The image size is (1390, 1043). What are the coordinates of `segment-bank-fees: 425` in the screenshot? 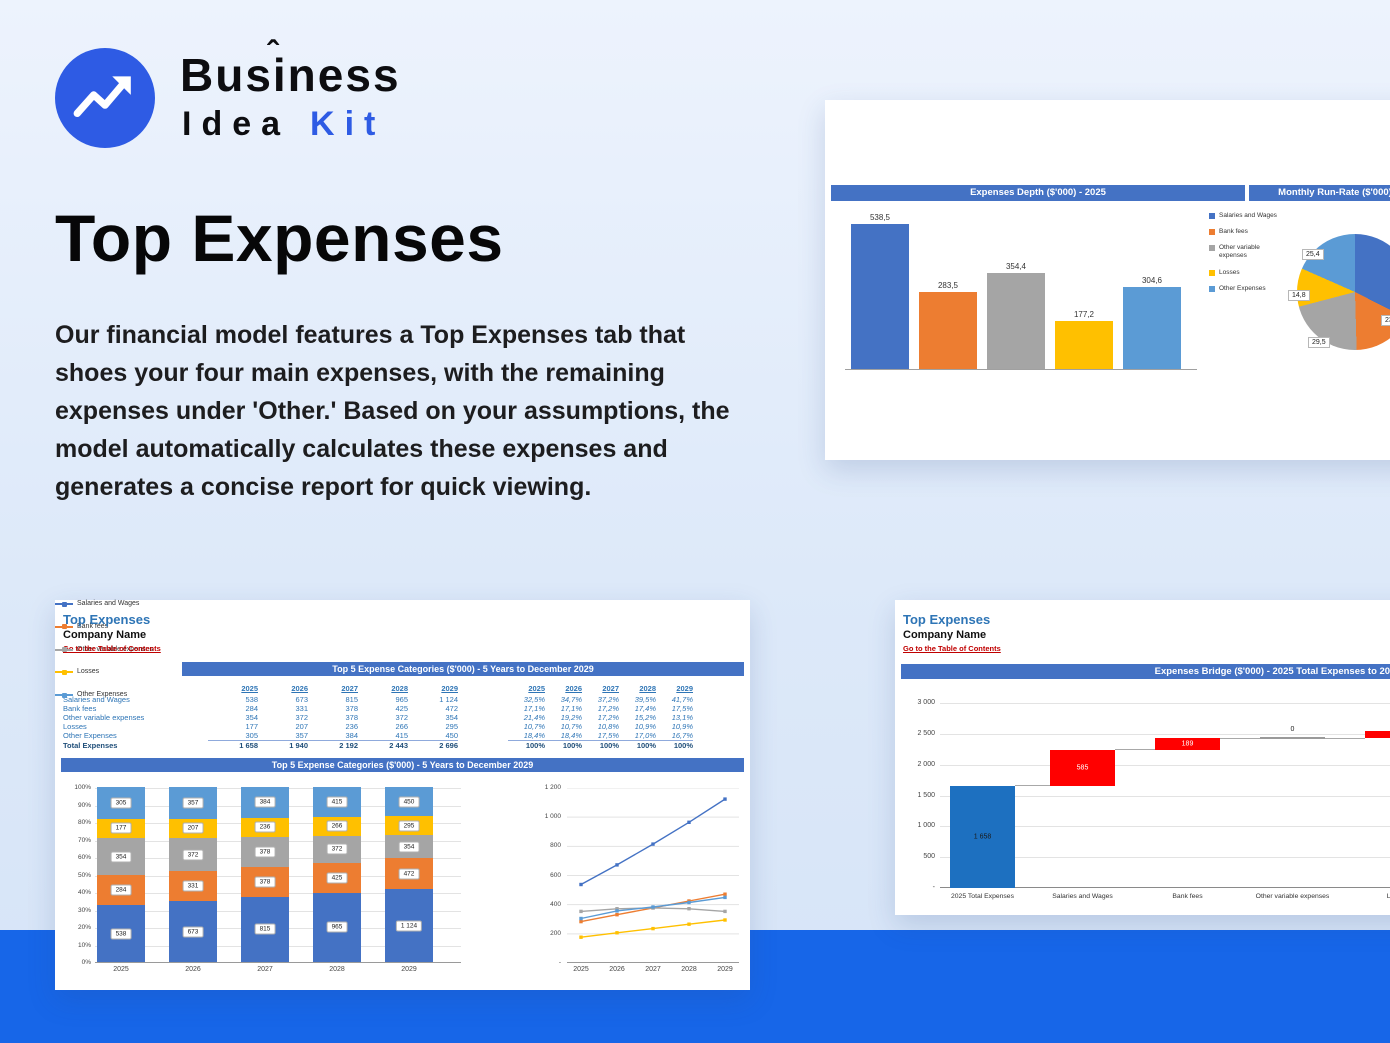 It's located at (337, 877).